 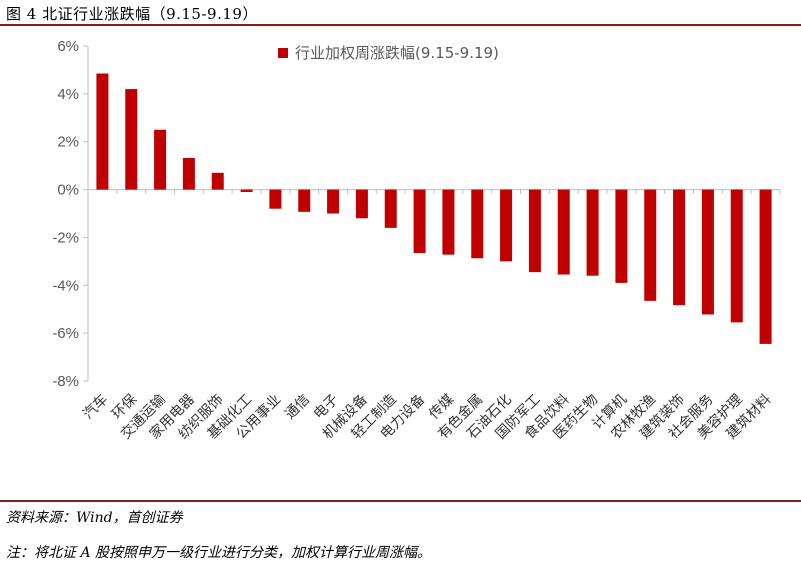 I want to click on x-category-label: 汽车, so click(x=95, y=407).